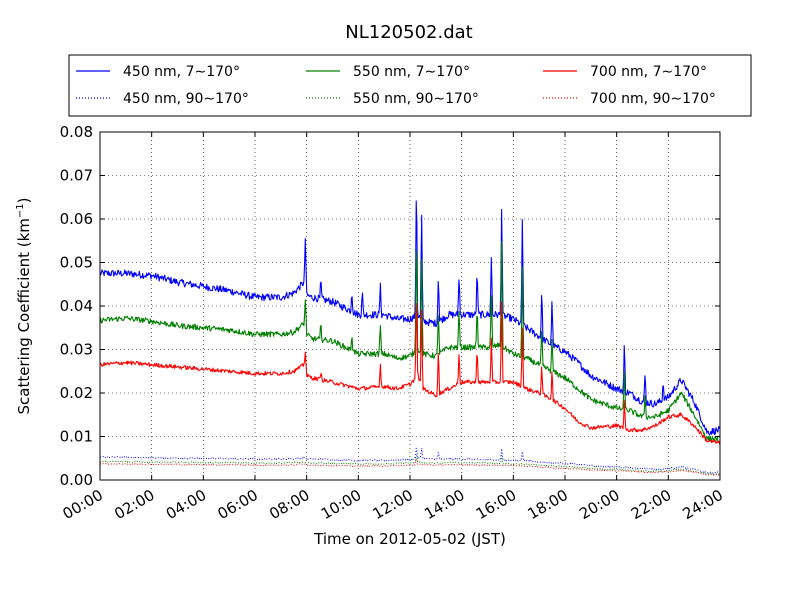 The height and width of the screenshot is (600, 800). I want to click on y-tick-label: 0.00, so click(76, 480).